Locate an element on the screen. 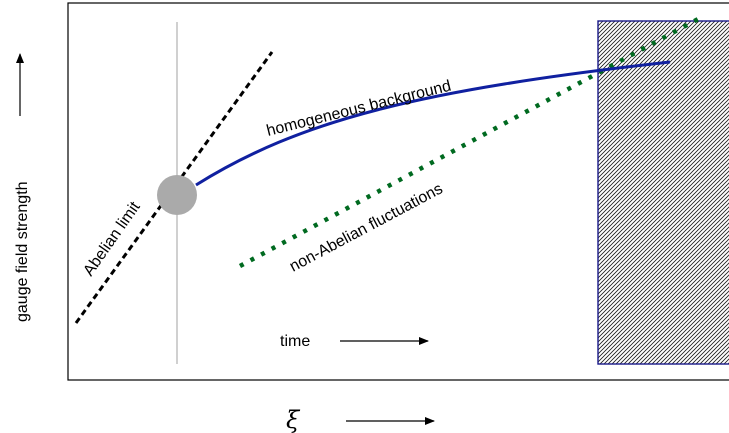 Image resolution: width=729 pixels, height=433 pixels. homogeneous-background-label: homogeneous background is located at coordinates (359, 109).